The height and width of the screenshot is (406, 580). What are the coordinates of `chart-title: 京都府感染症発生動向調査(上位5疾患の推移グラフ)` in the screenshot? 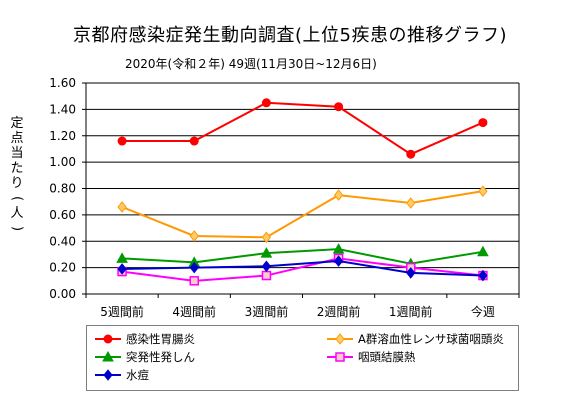 It's located at (290, 35).